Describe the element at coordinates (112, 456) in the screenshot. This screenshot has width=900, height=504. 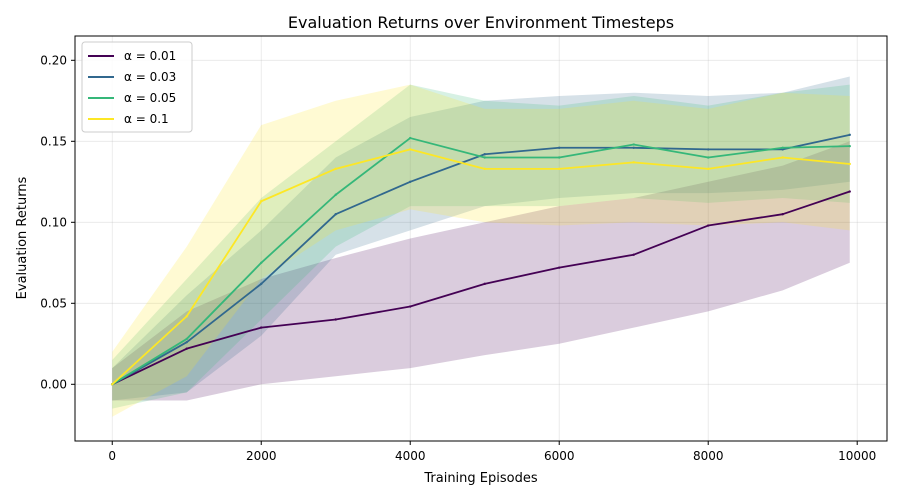
I see `x-tick-label: 0` at that location.